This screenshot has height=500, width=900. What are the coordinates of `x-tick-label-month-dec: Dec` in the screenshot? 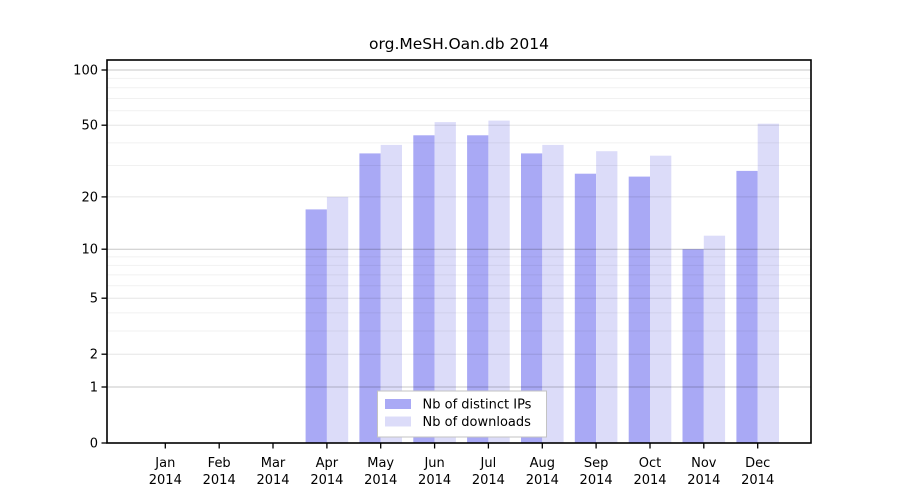 It's located at (757, 463).